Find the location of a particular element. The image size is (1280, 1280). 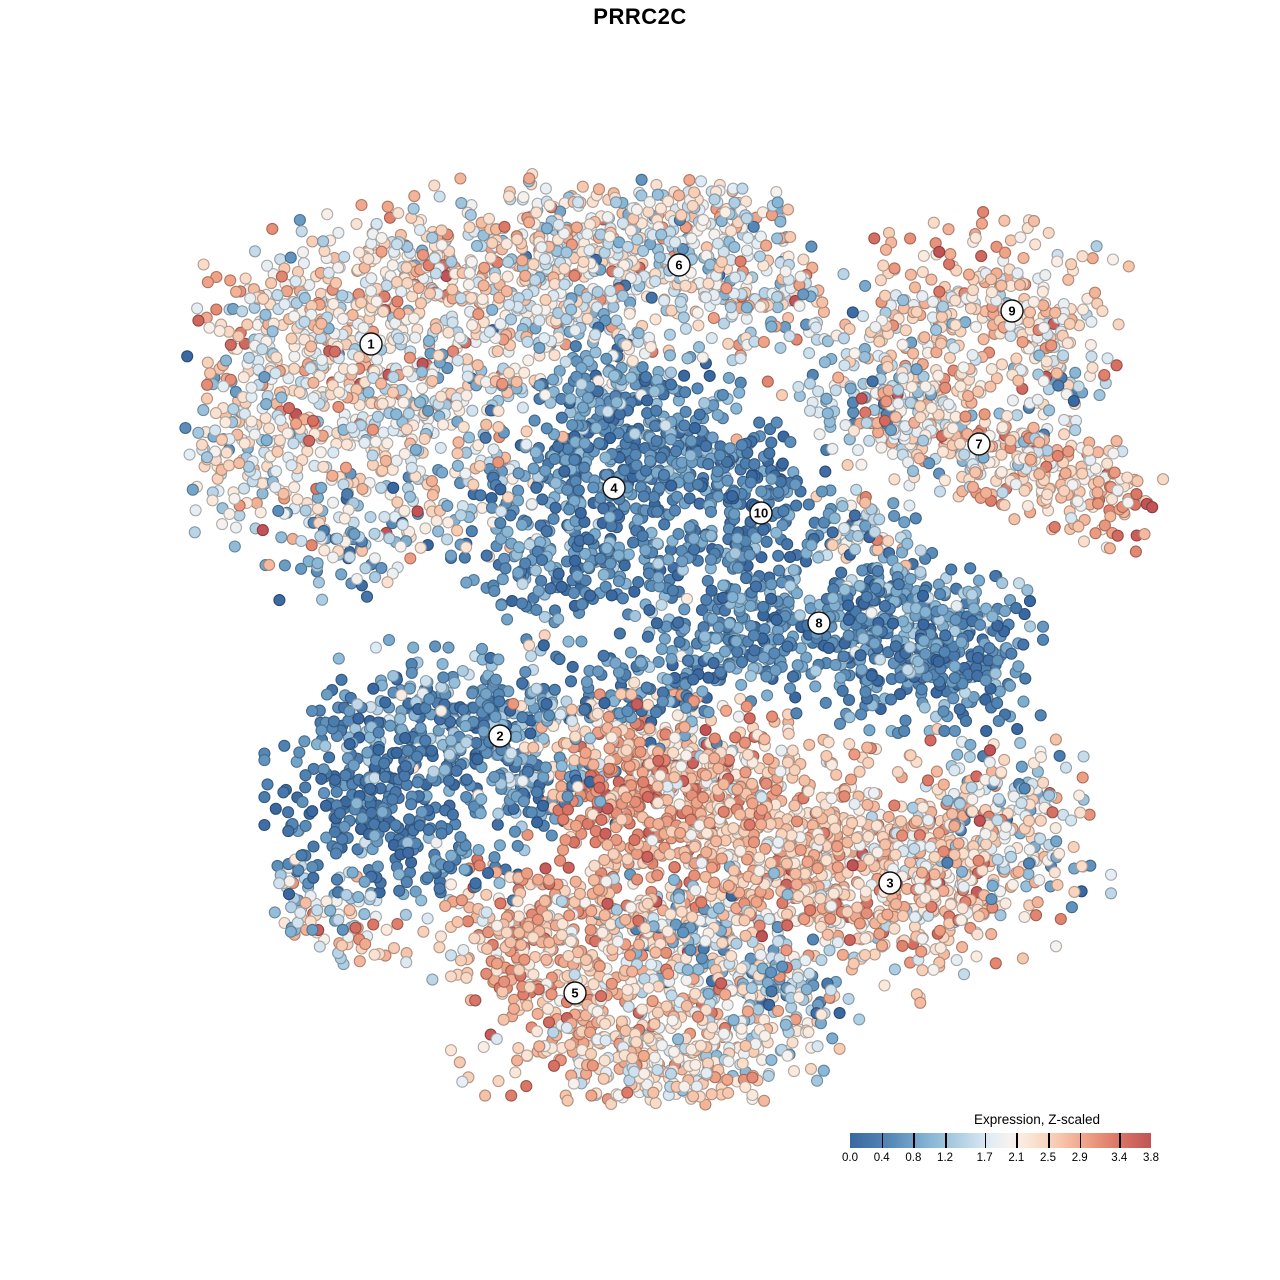

colorbar-gradient is located at coordinates (1000, 1140).